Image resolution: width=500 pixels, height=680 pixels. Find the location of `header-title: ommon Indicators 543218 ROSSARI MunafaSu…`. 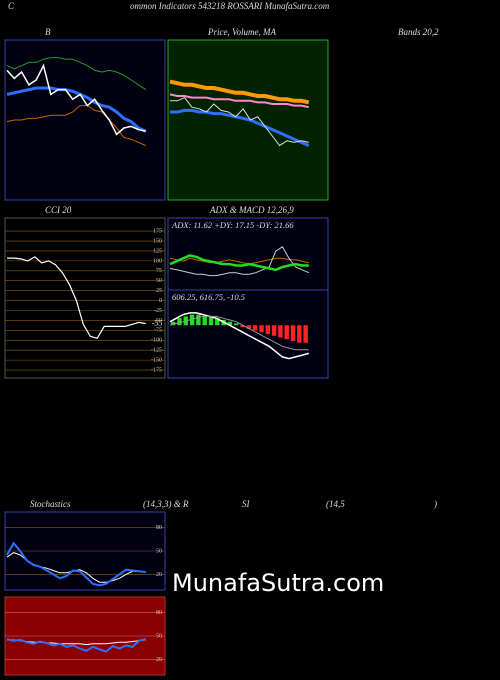

header-title: ommon Indicators 543218 ROSSARI MunafaSu… is located at coordinates (230, 6).